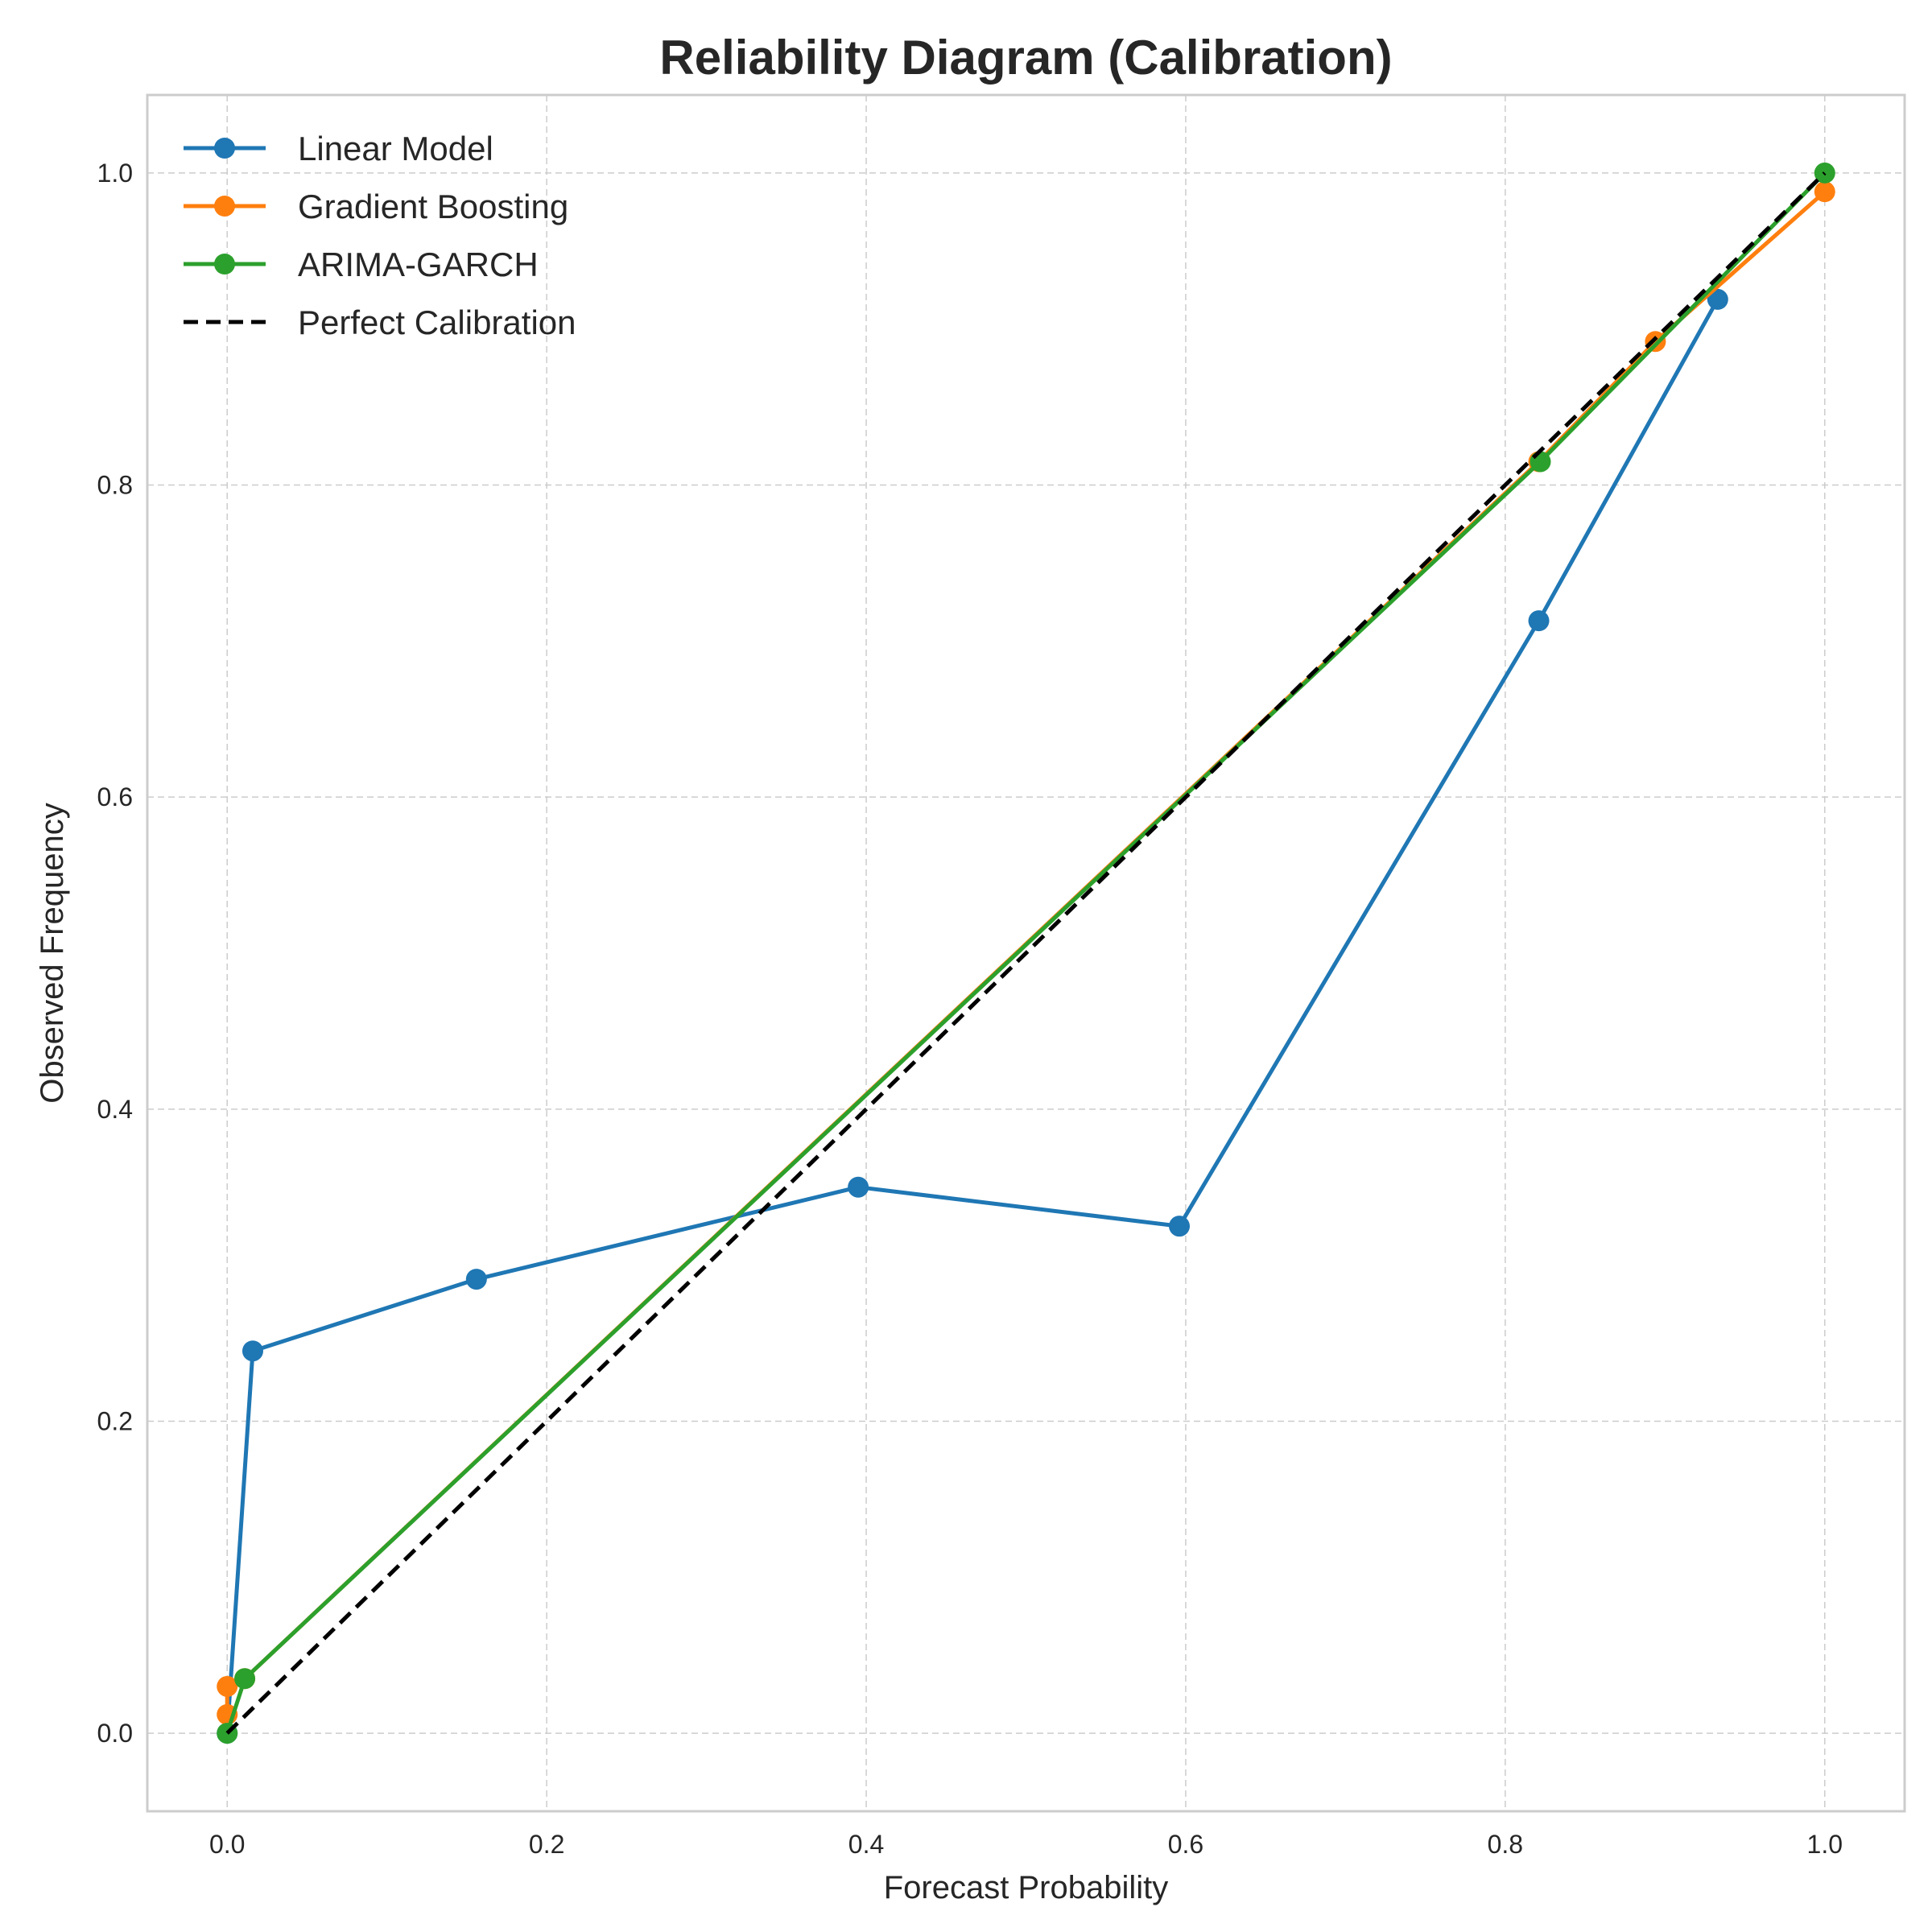  What do you see at coordinates (115, 1733) in the screenshot?
I see `y-tick-label: 0.0` at bounding box center [115, 1733].